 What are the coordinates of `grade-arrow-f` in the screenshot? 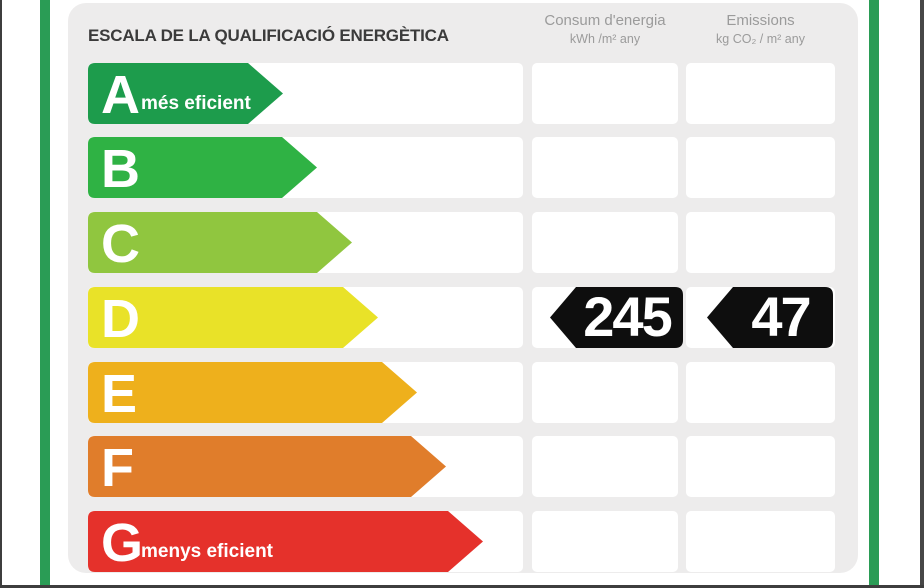 It's located at (267, 466).